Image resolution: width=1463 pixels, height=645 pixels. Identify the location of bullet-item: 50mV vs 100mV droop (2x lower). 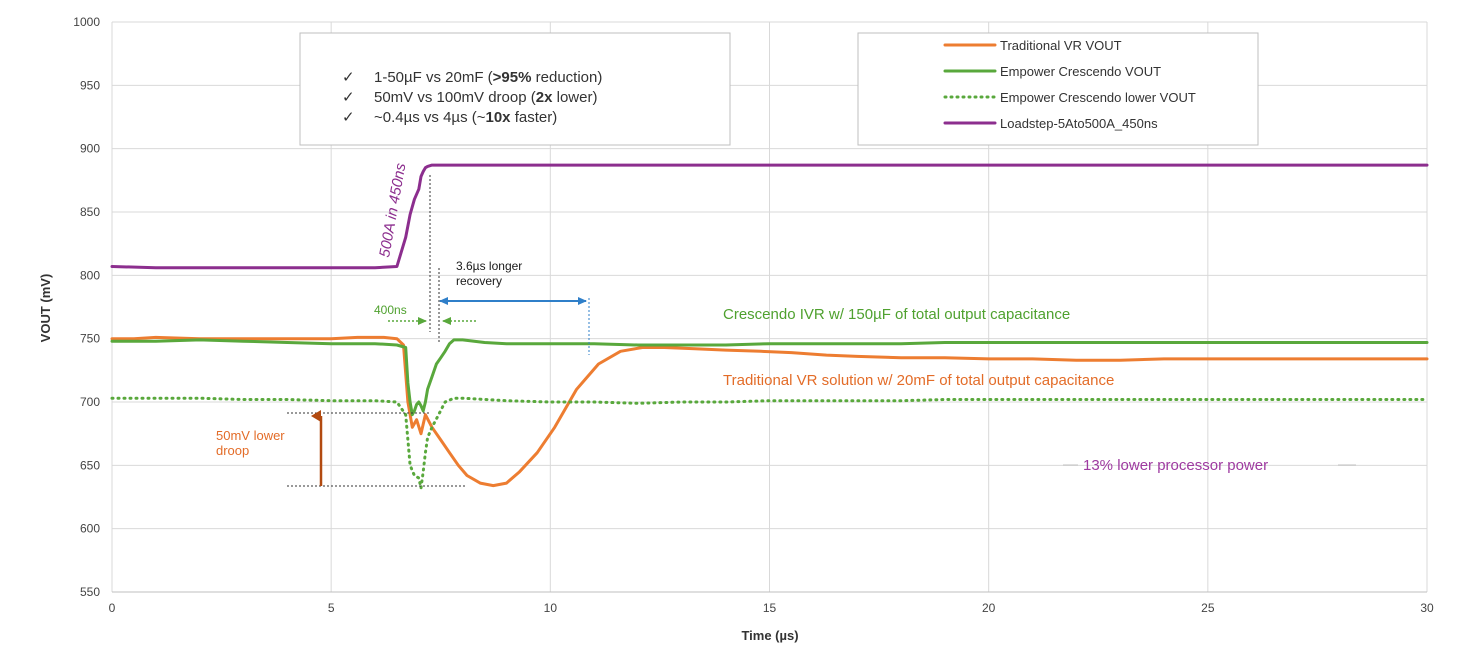
(485, 97).